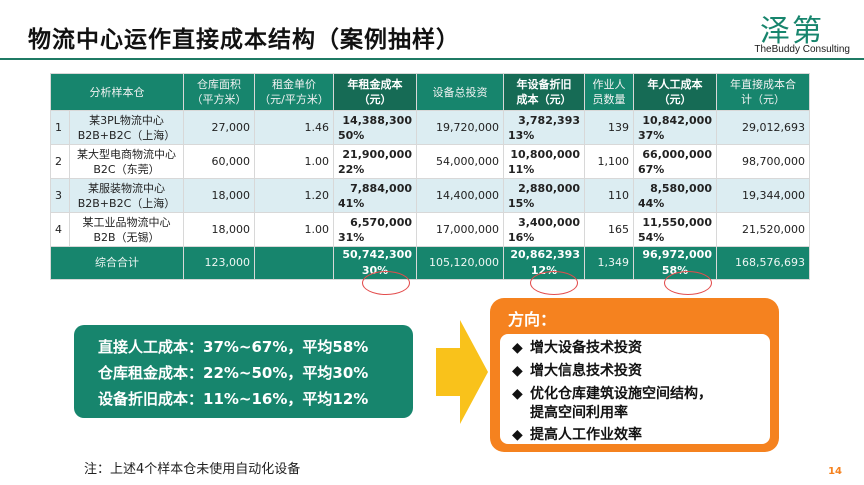  Describe the element at coordinates (219, 92) in the screenshot. I see `header-area: 仓库面积 （平方米）` at that location.